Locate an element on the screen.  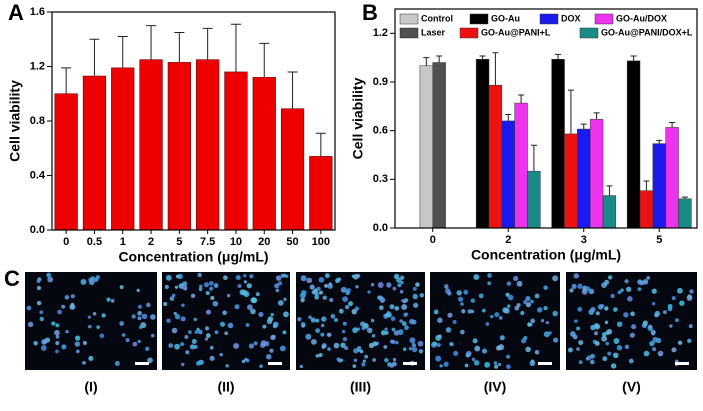
micrograph is located at coordinates (495, 321).